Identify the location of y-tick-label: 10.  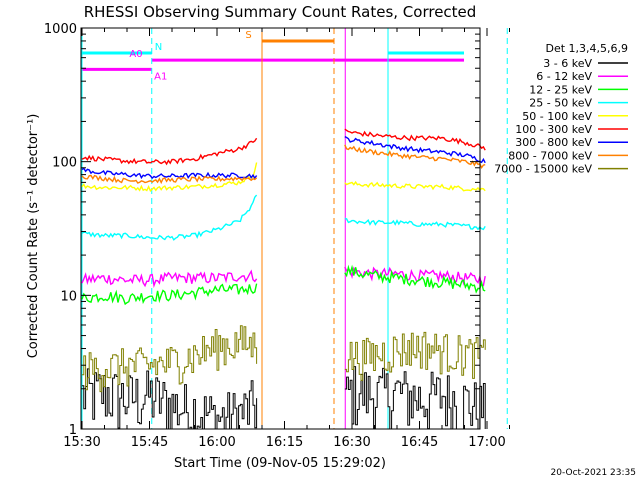
(68, 296).